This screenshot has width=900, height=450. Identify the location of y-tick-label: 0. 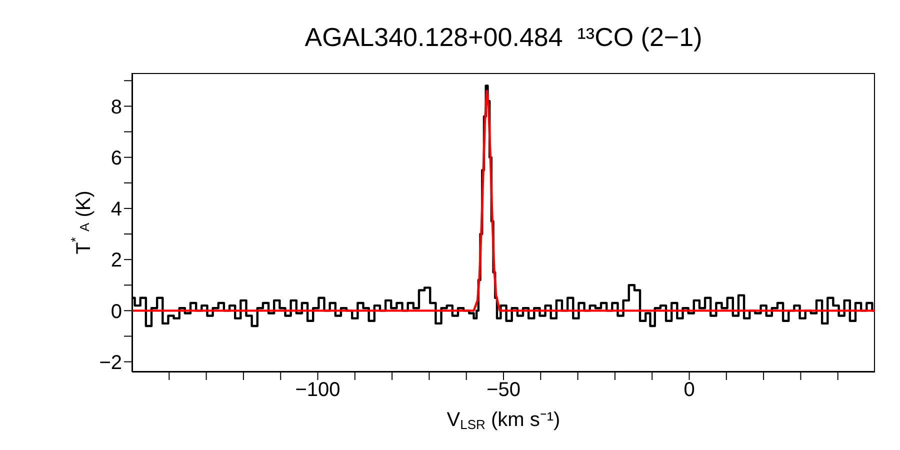
(116, 311).